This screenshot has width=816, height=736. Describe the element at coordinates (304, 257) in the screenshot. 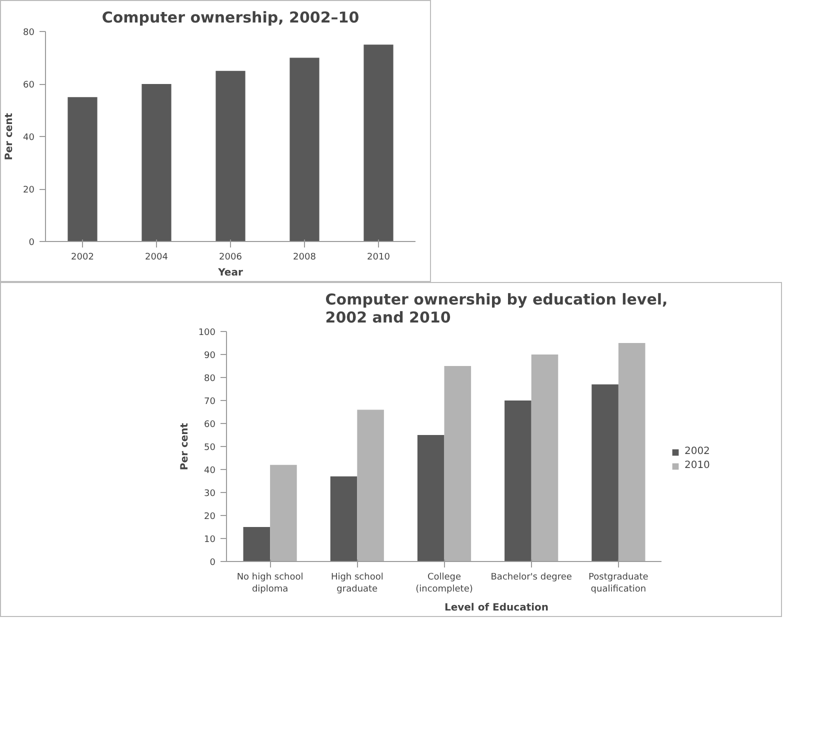

I see `x-tick-label: 2008` at that location.